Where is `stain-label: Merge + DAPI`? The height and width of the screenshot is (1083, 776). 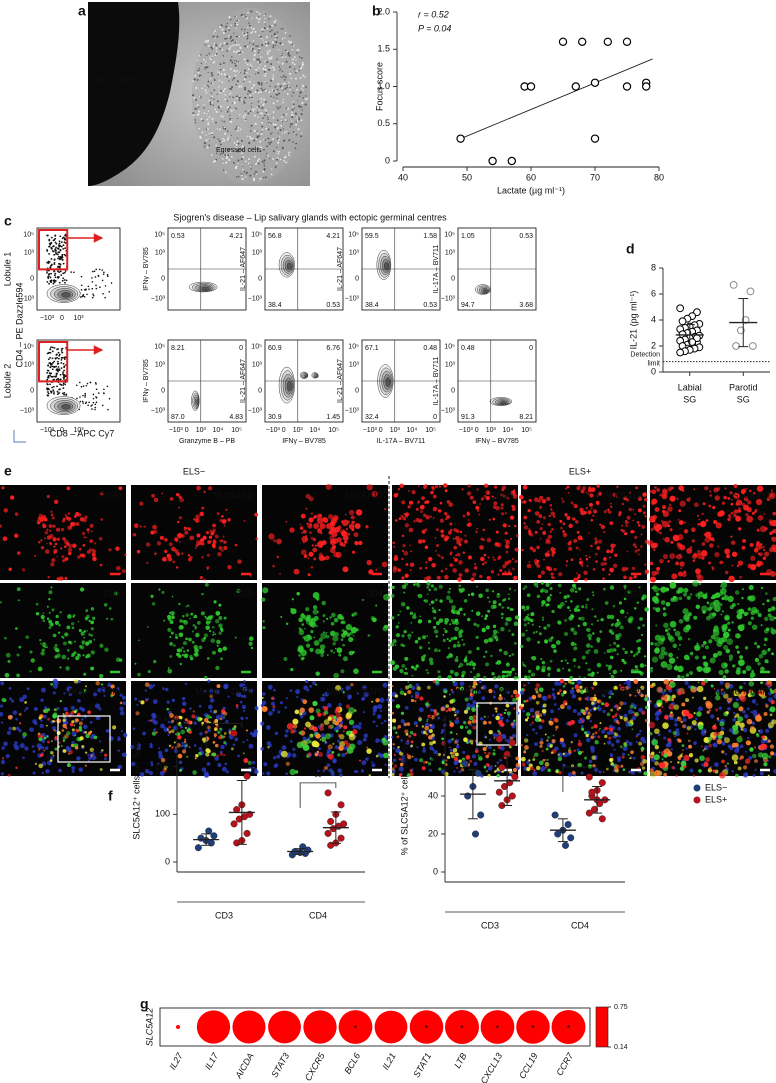
stain-label: Merge + DAPI is located at coordinates (613, 691).